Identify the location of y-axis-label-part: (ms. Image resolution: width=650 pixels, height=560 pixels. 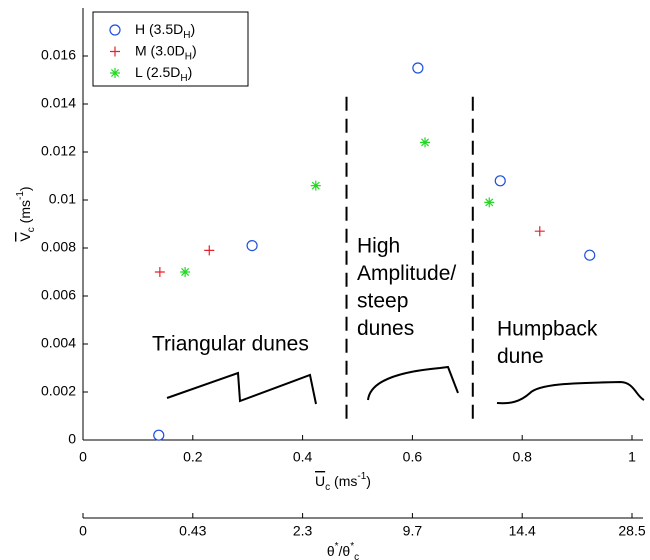
(25, 213).